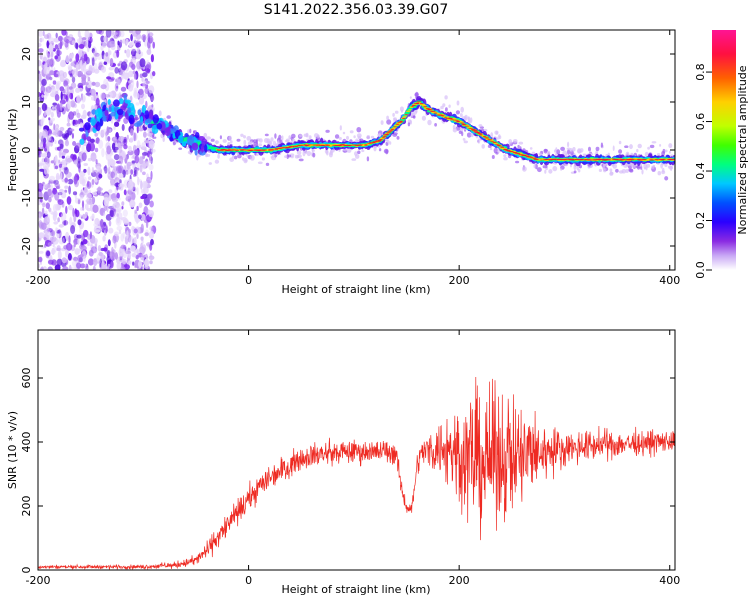 This screenshot has height=600, width=750. What do you see at coordinates (700, 121) in the screenshot?
I see `colorbar-tick-label: 0.6` at bounding box center [700, 121].